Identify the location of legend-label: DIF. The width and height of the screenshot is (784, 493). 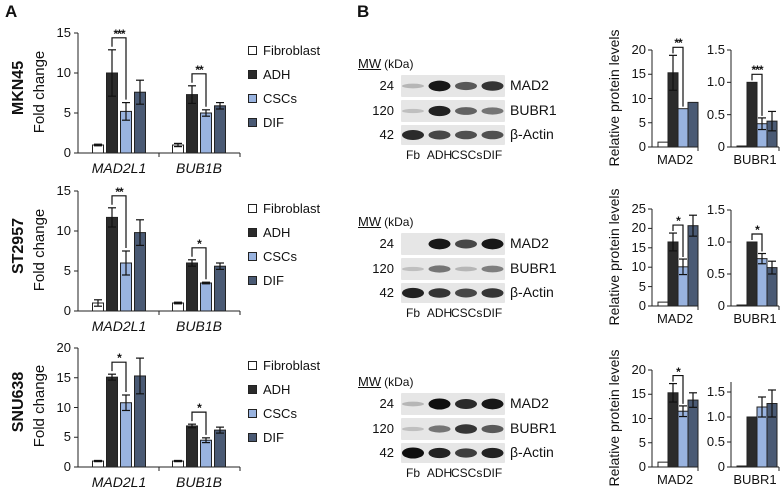
(273, 437).